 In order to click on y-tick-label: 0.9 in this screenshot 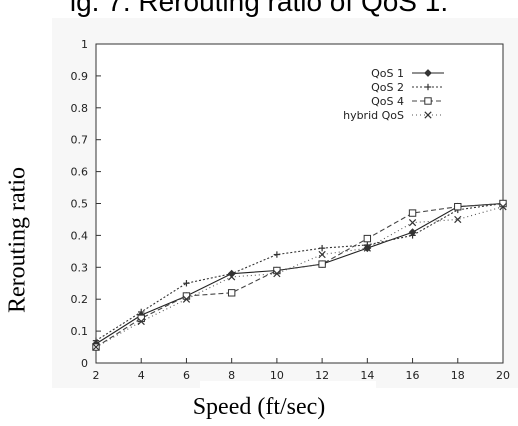, I will do `click(80, 76)`.